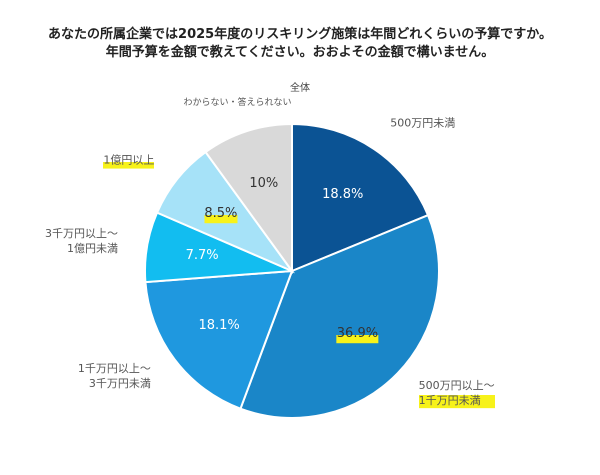  I want to click on category-label: 500万円以上～ 1千万円未満, so click(456, 393).